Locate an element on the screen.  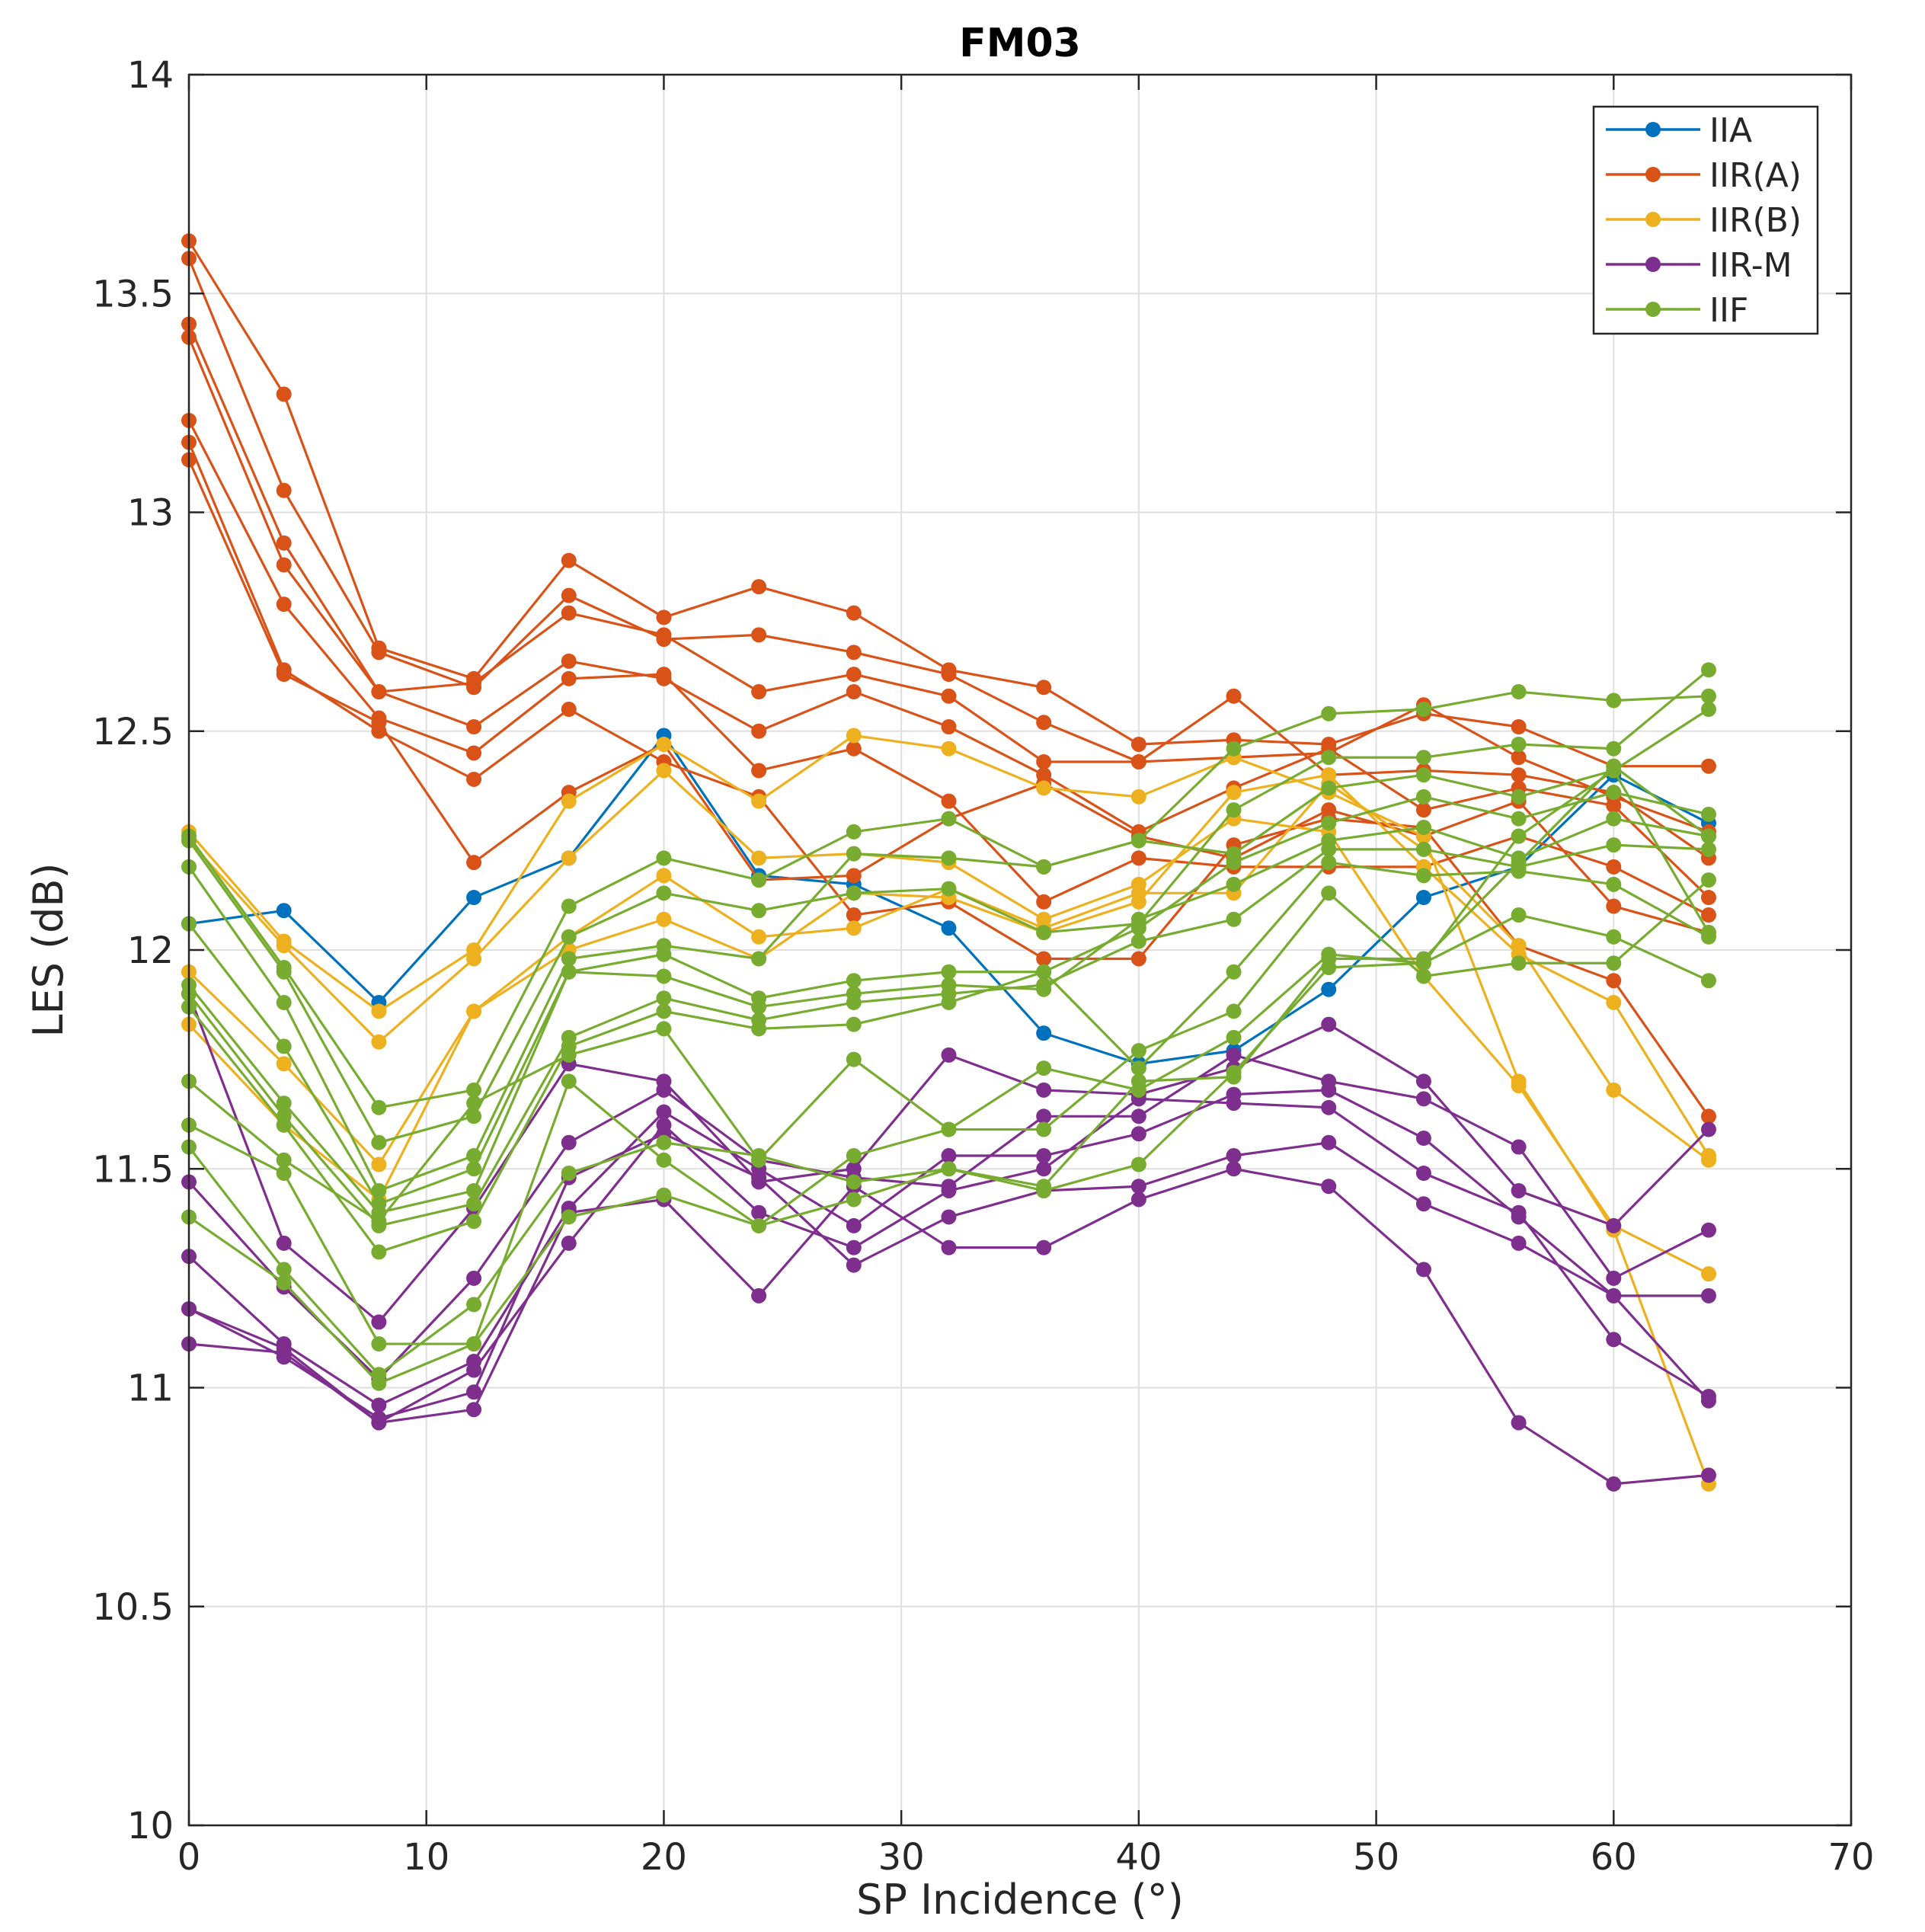
legend-label: IIR(B) is located at coordinates (1756, 220).